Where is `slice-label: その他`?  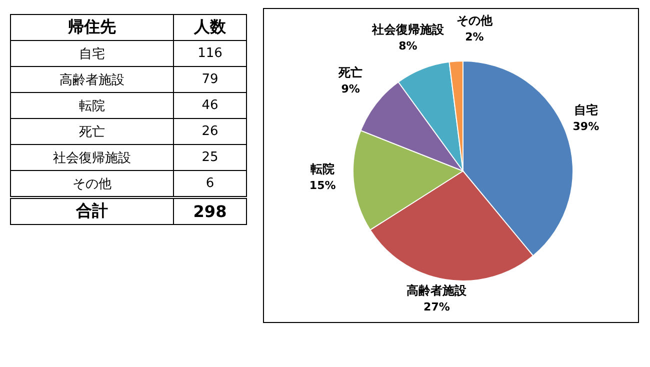
slice-label: その他 is located at coordinates (475, 20).